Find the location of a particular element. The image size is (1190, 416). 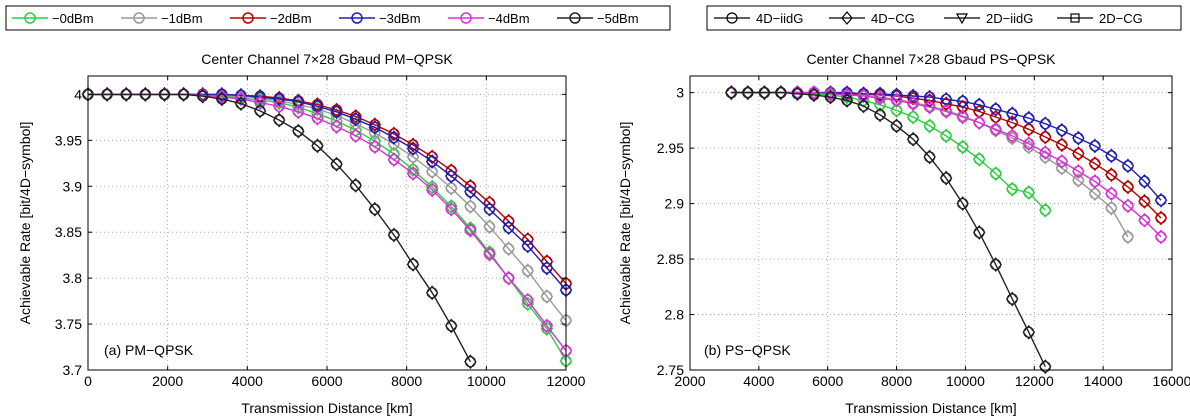

chart-a-title: Center Channel 7×28 Gbaud PM−QPSK is located at coordinates (327, 59).